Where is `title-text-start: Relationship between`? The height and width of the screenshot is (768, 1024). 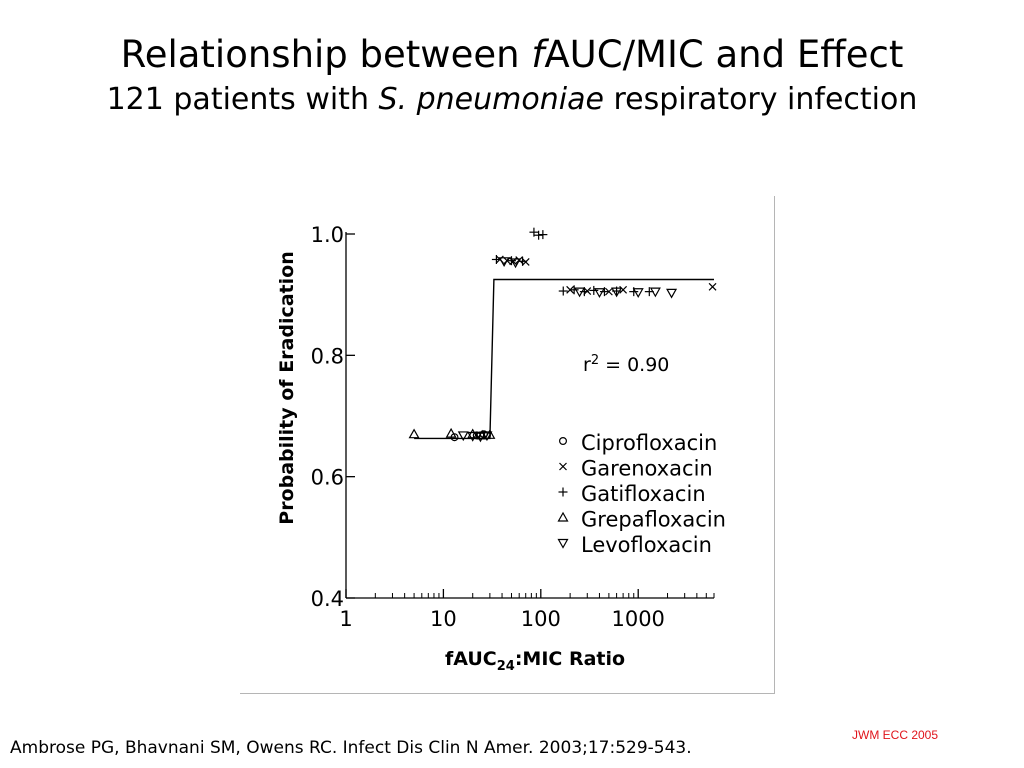 title-text-start: Relationship between is located at coordinates (326, 54).